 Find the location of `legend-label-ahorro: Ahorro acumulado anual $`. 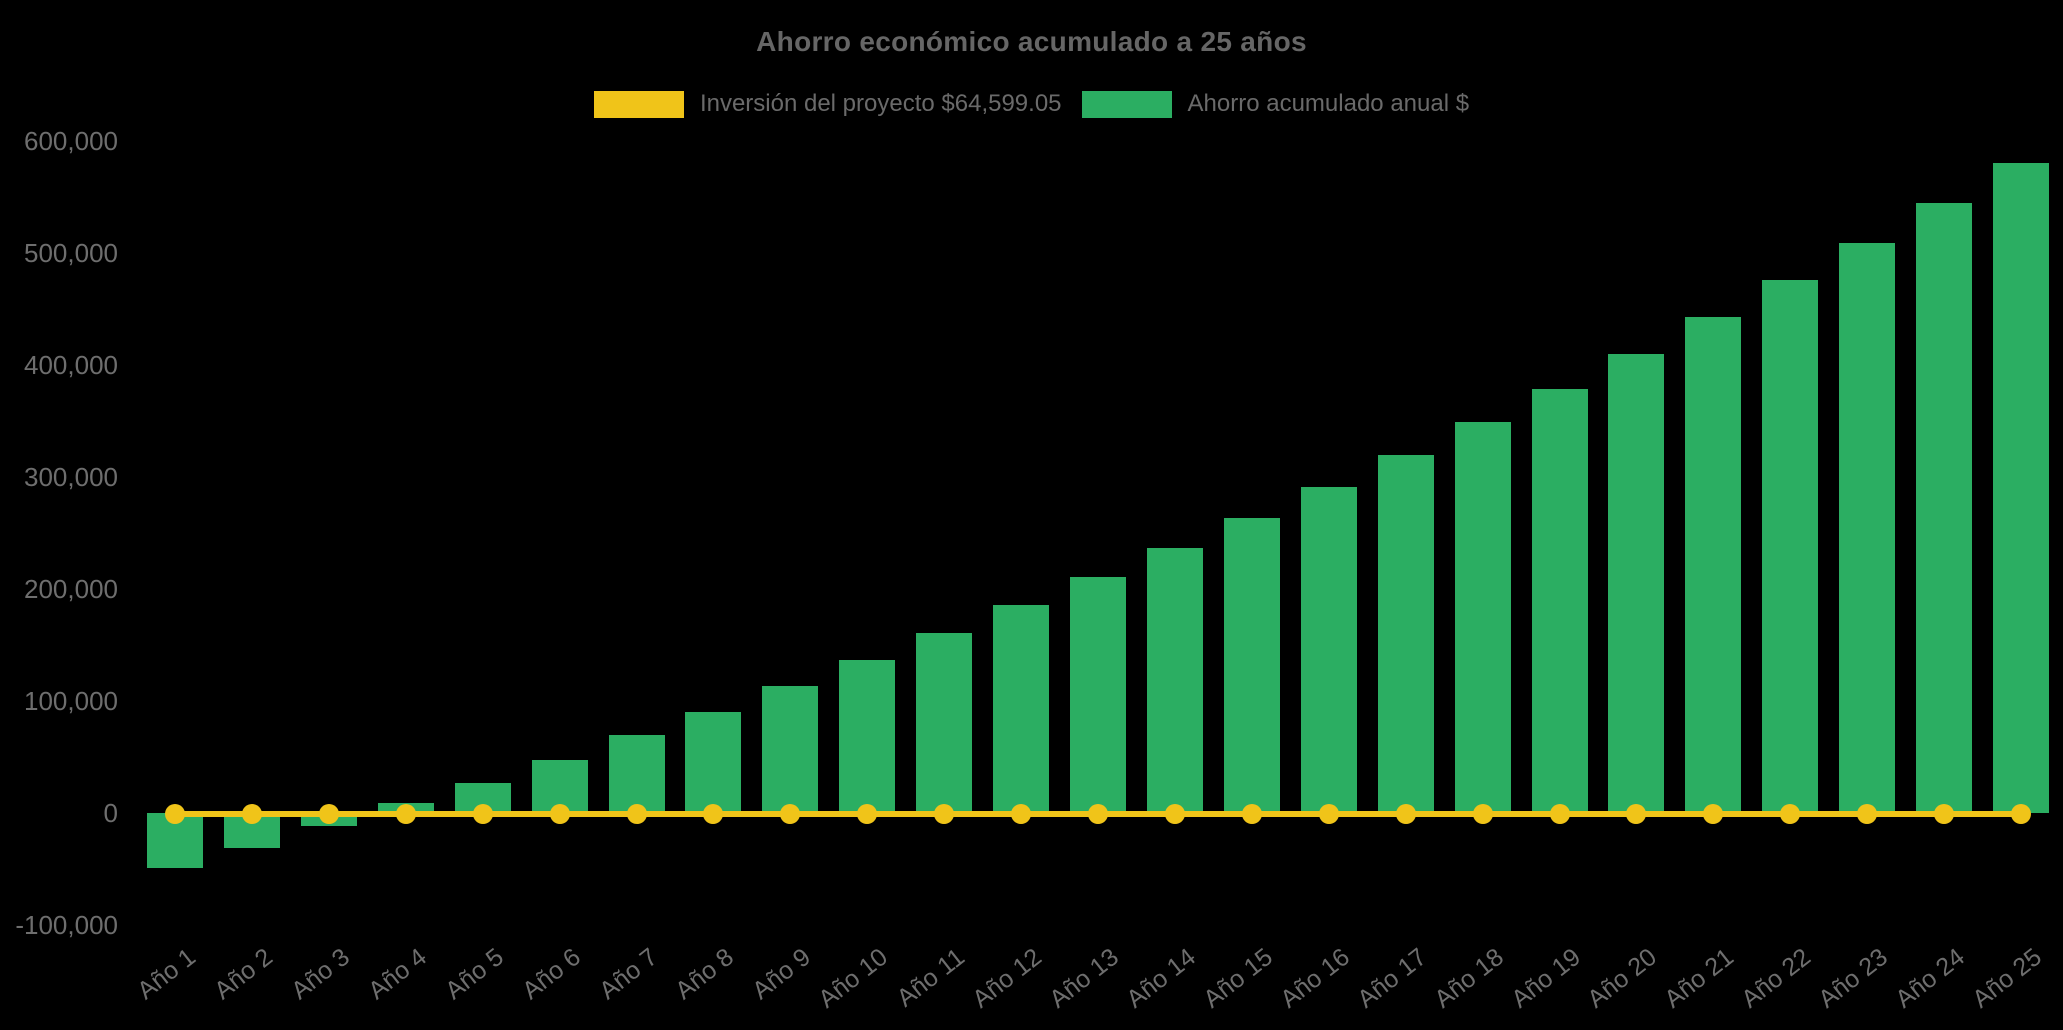

legend-label-ahorro: Ahorro acumulado anual $ is located at coordinates (1328, 103).